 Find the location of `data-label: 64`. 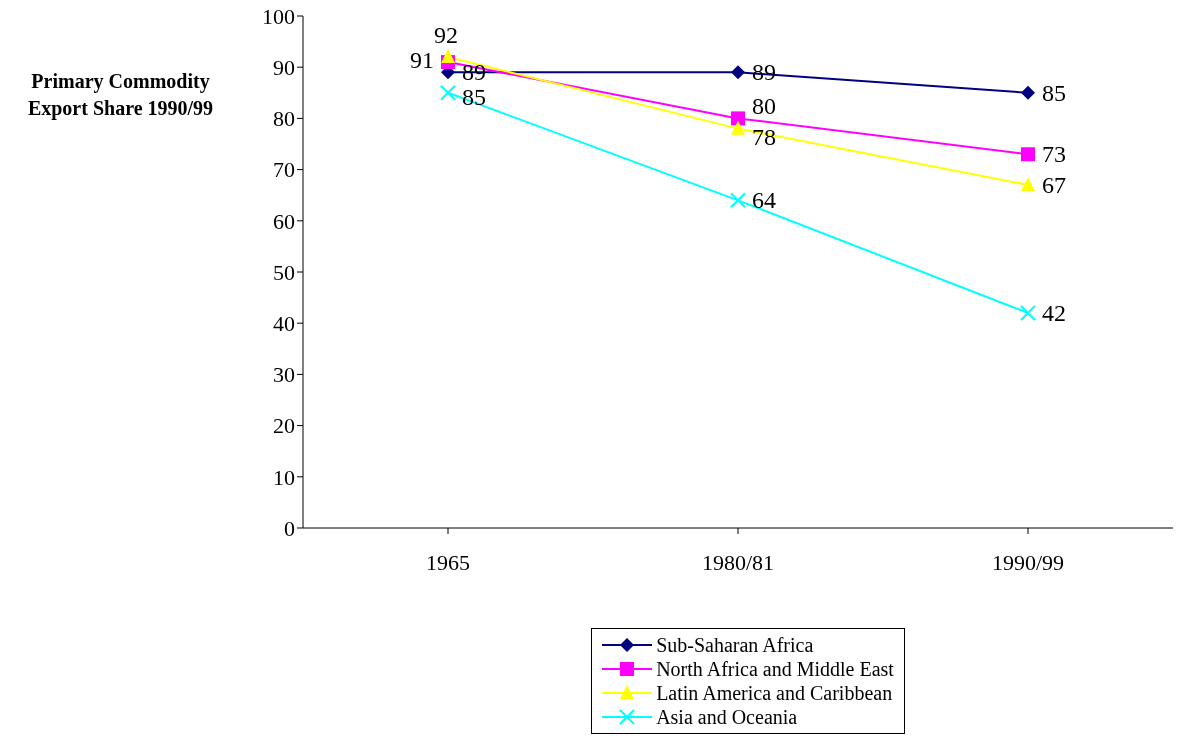

data-label: 64 is located at coordinates (764, 200).